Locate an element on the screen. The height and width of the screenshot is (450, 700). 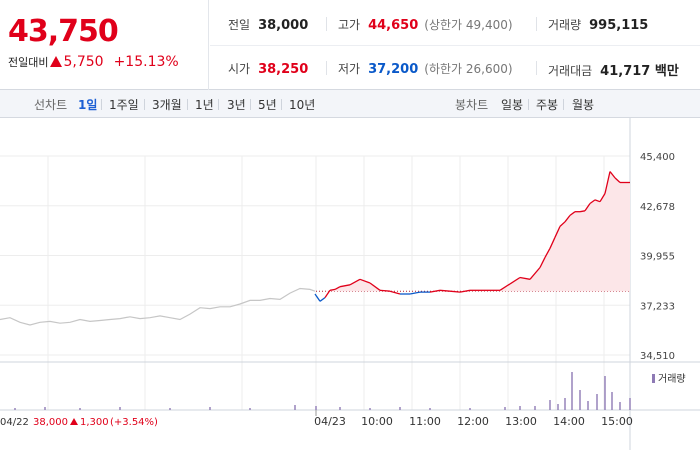
tab-daily-candle: 일봉 is located at coordinates (512, 105).